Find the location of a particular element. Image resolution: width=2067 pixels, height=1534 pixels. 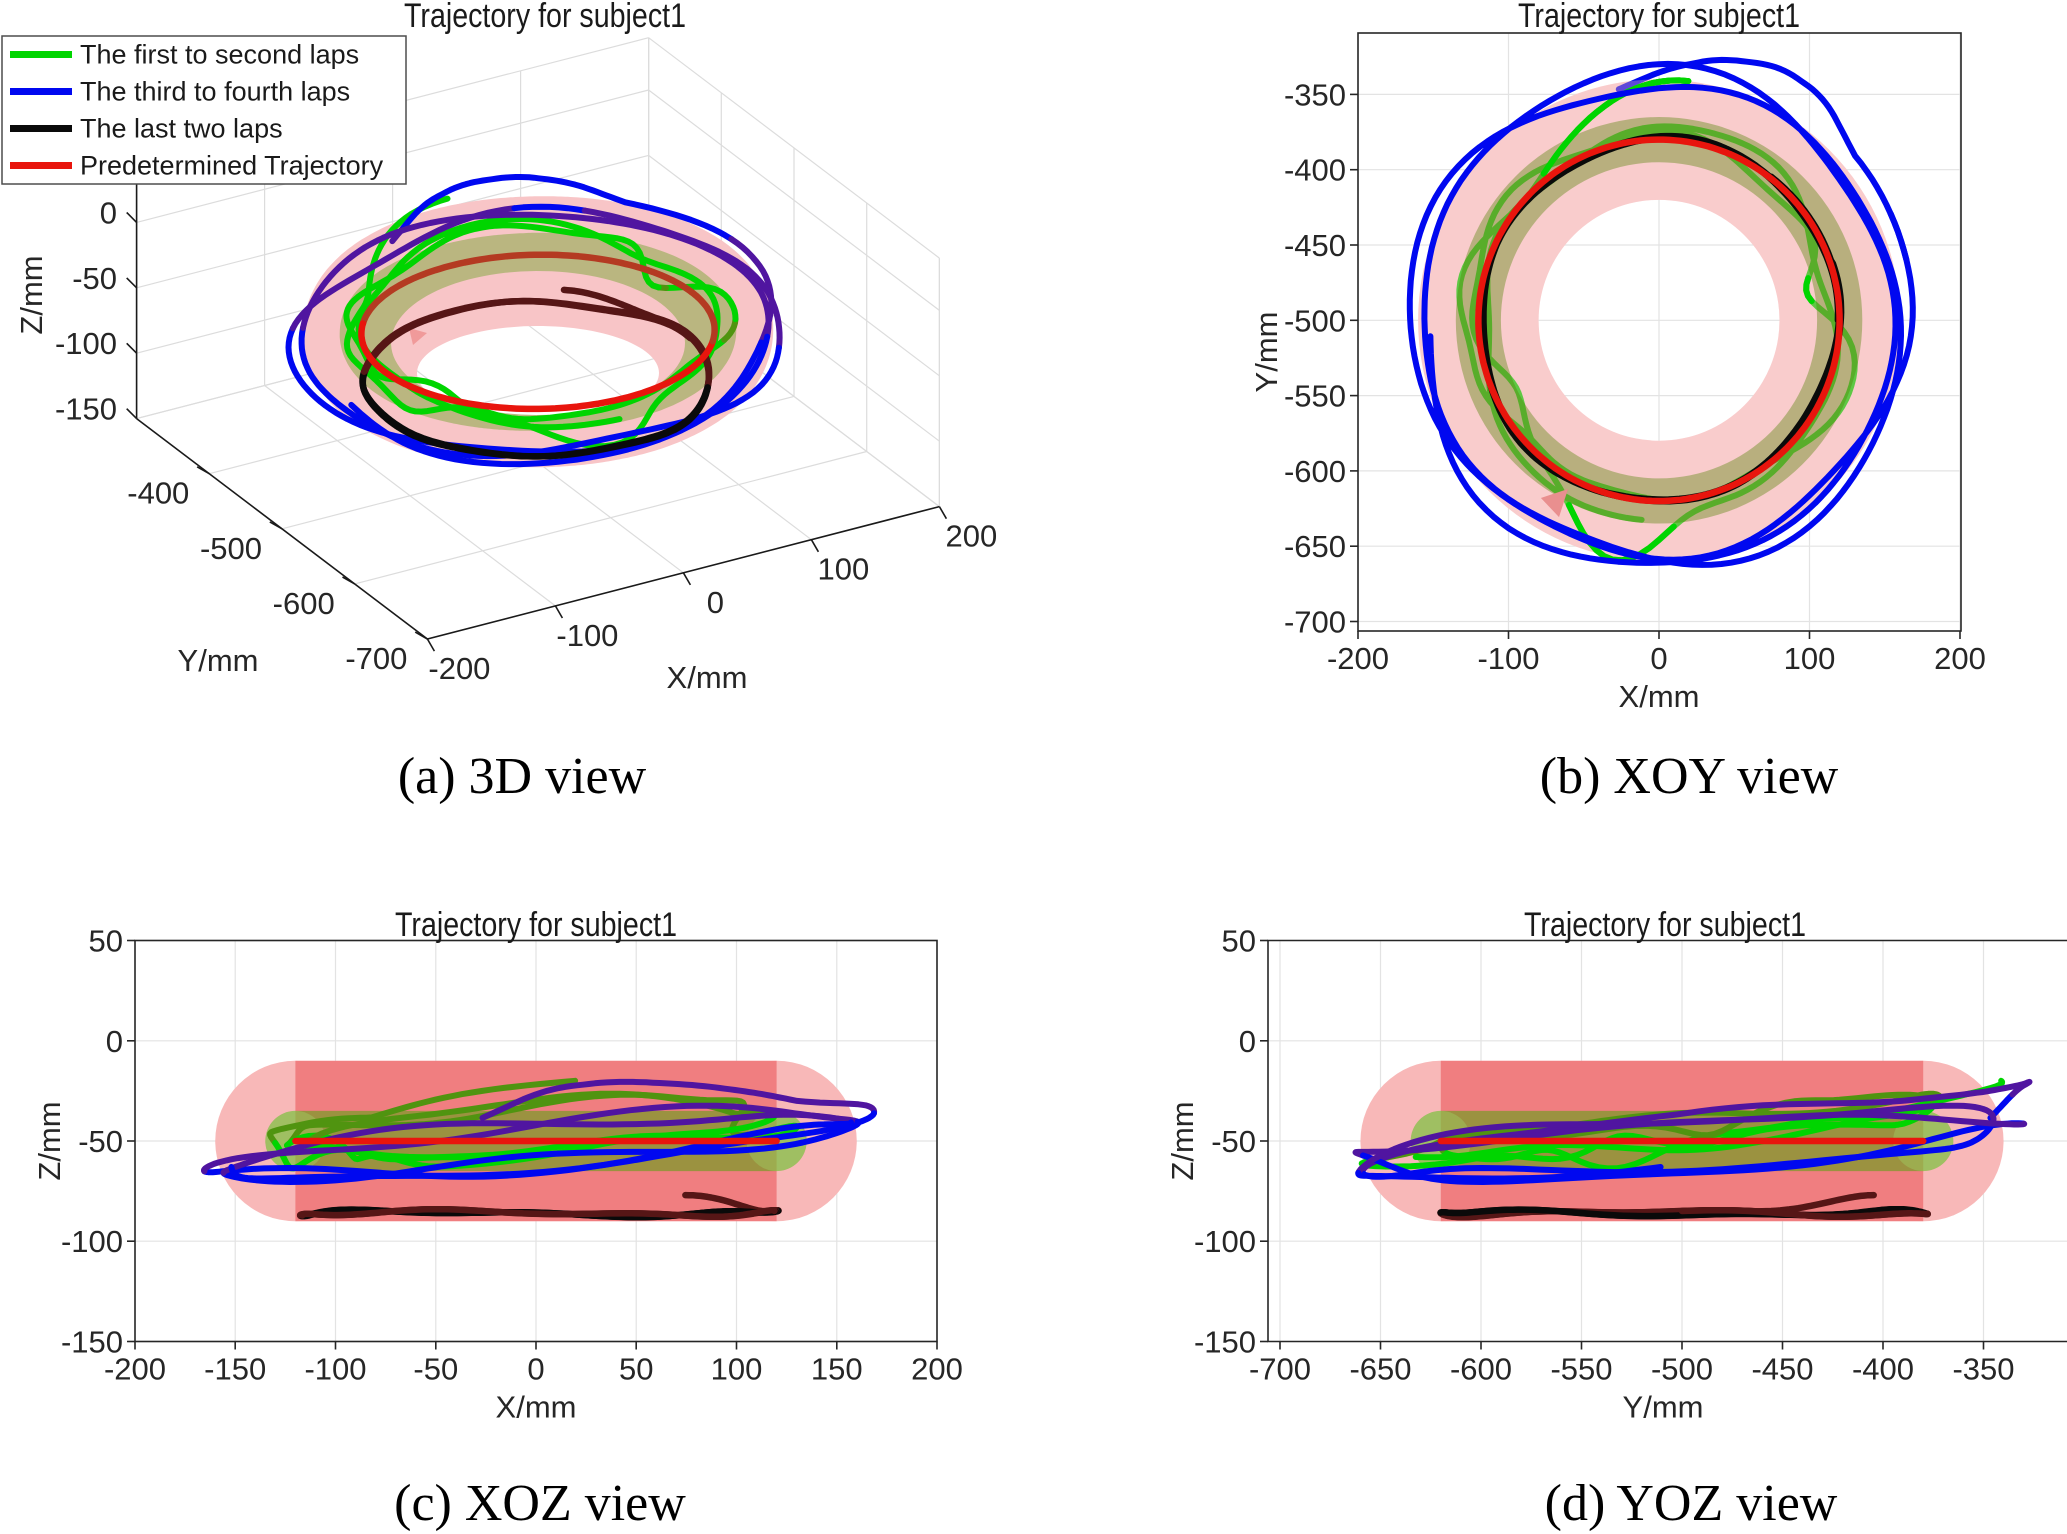

svg-text: (b) XOY view is located at coordinates (1689, 776).